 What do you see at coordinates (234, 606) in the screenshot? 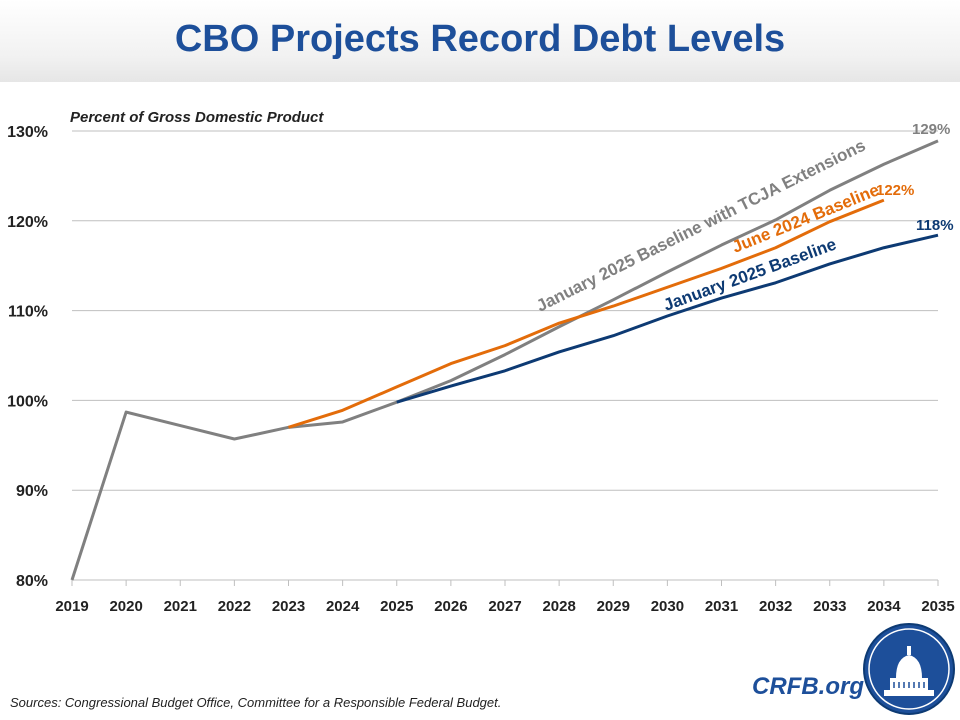
I see `x-tick-label: 2022` at bounding box center [234, 606].